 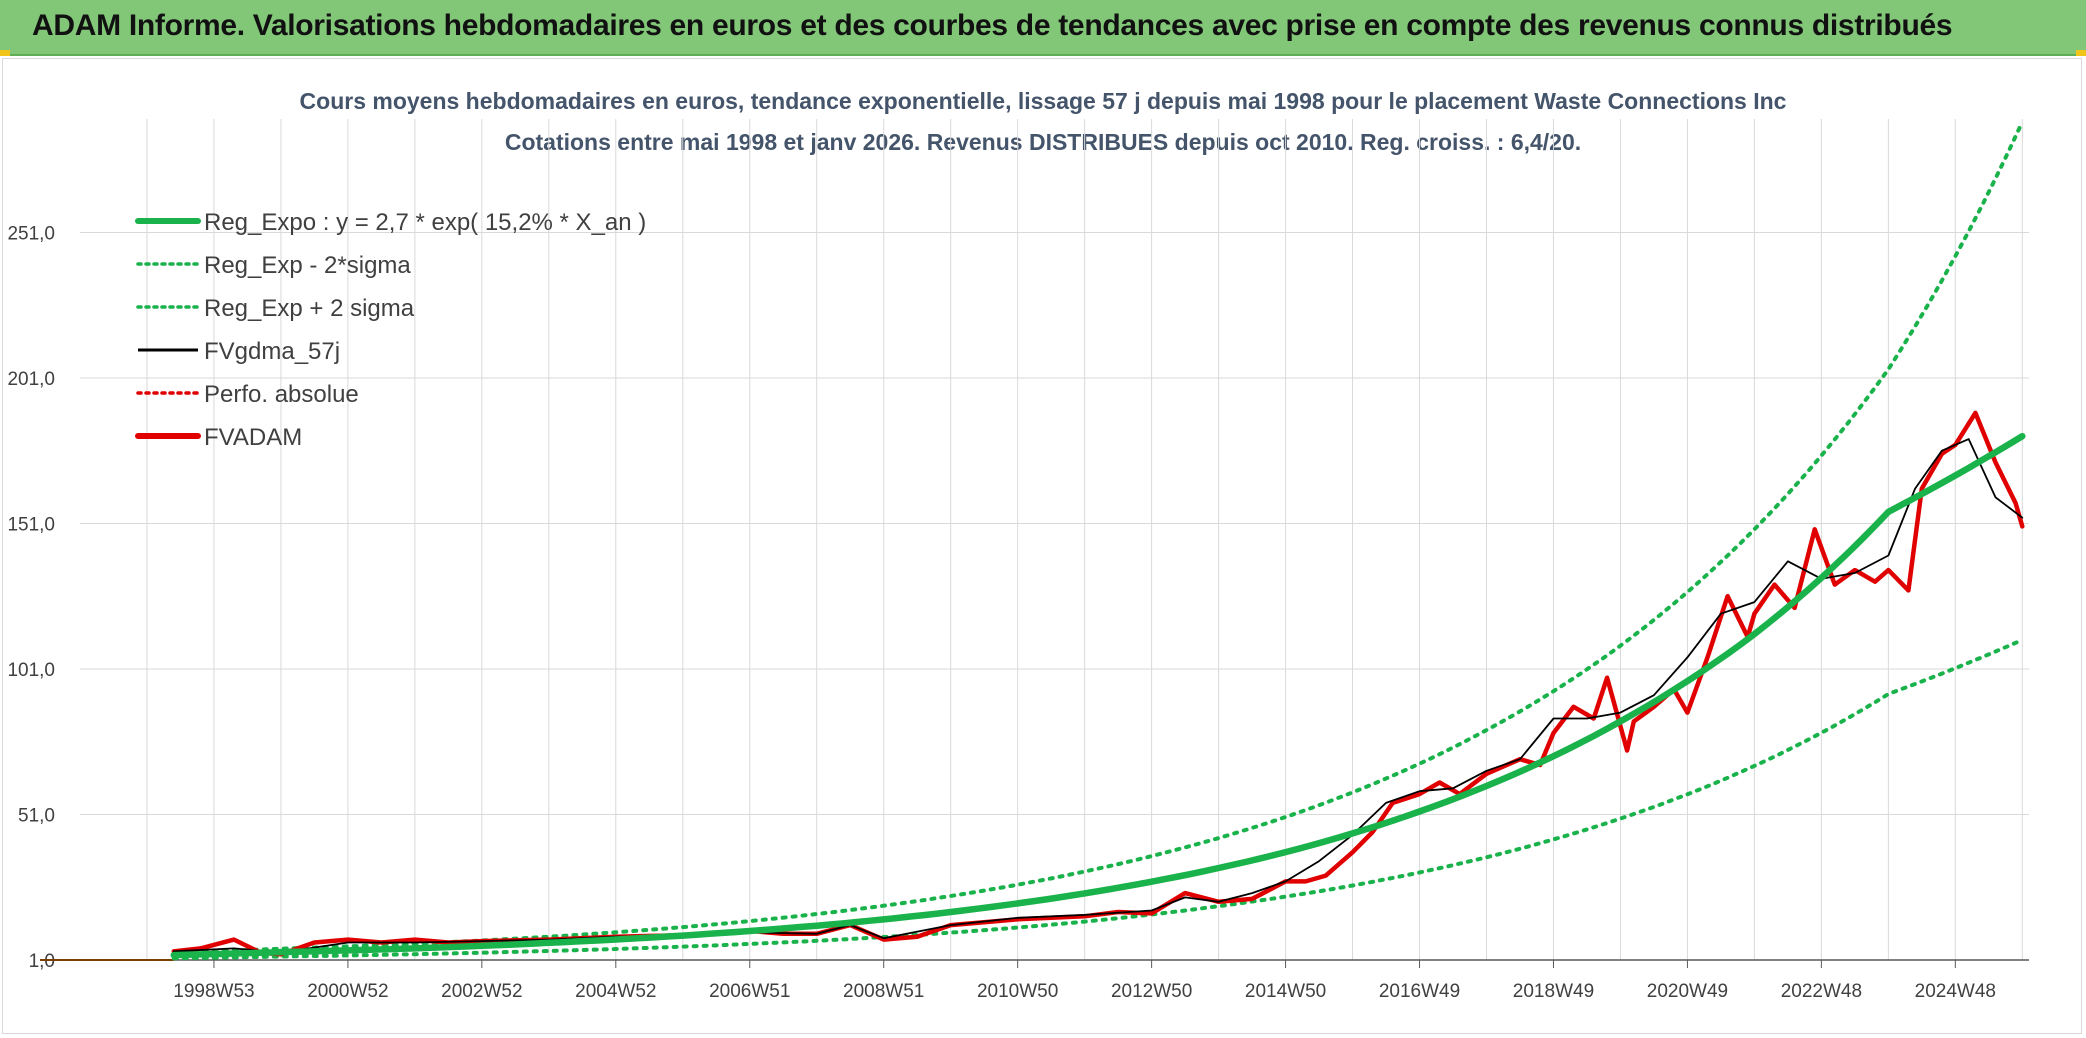 What do you see at coordinates (1017, 991) in the screenshot?
I see `x-tick-label: 2010W50` at bounding box center [1017, 991].